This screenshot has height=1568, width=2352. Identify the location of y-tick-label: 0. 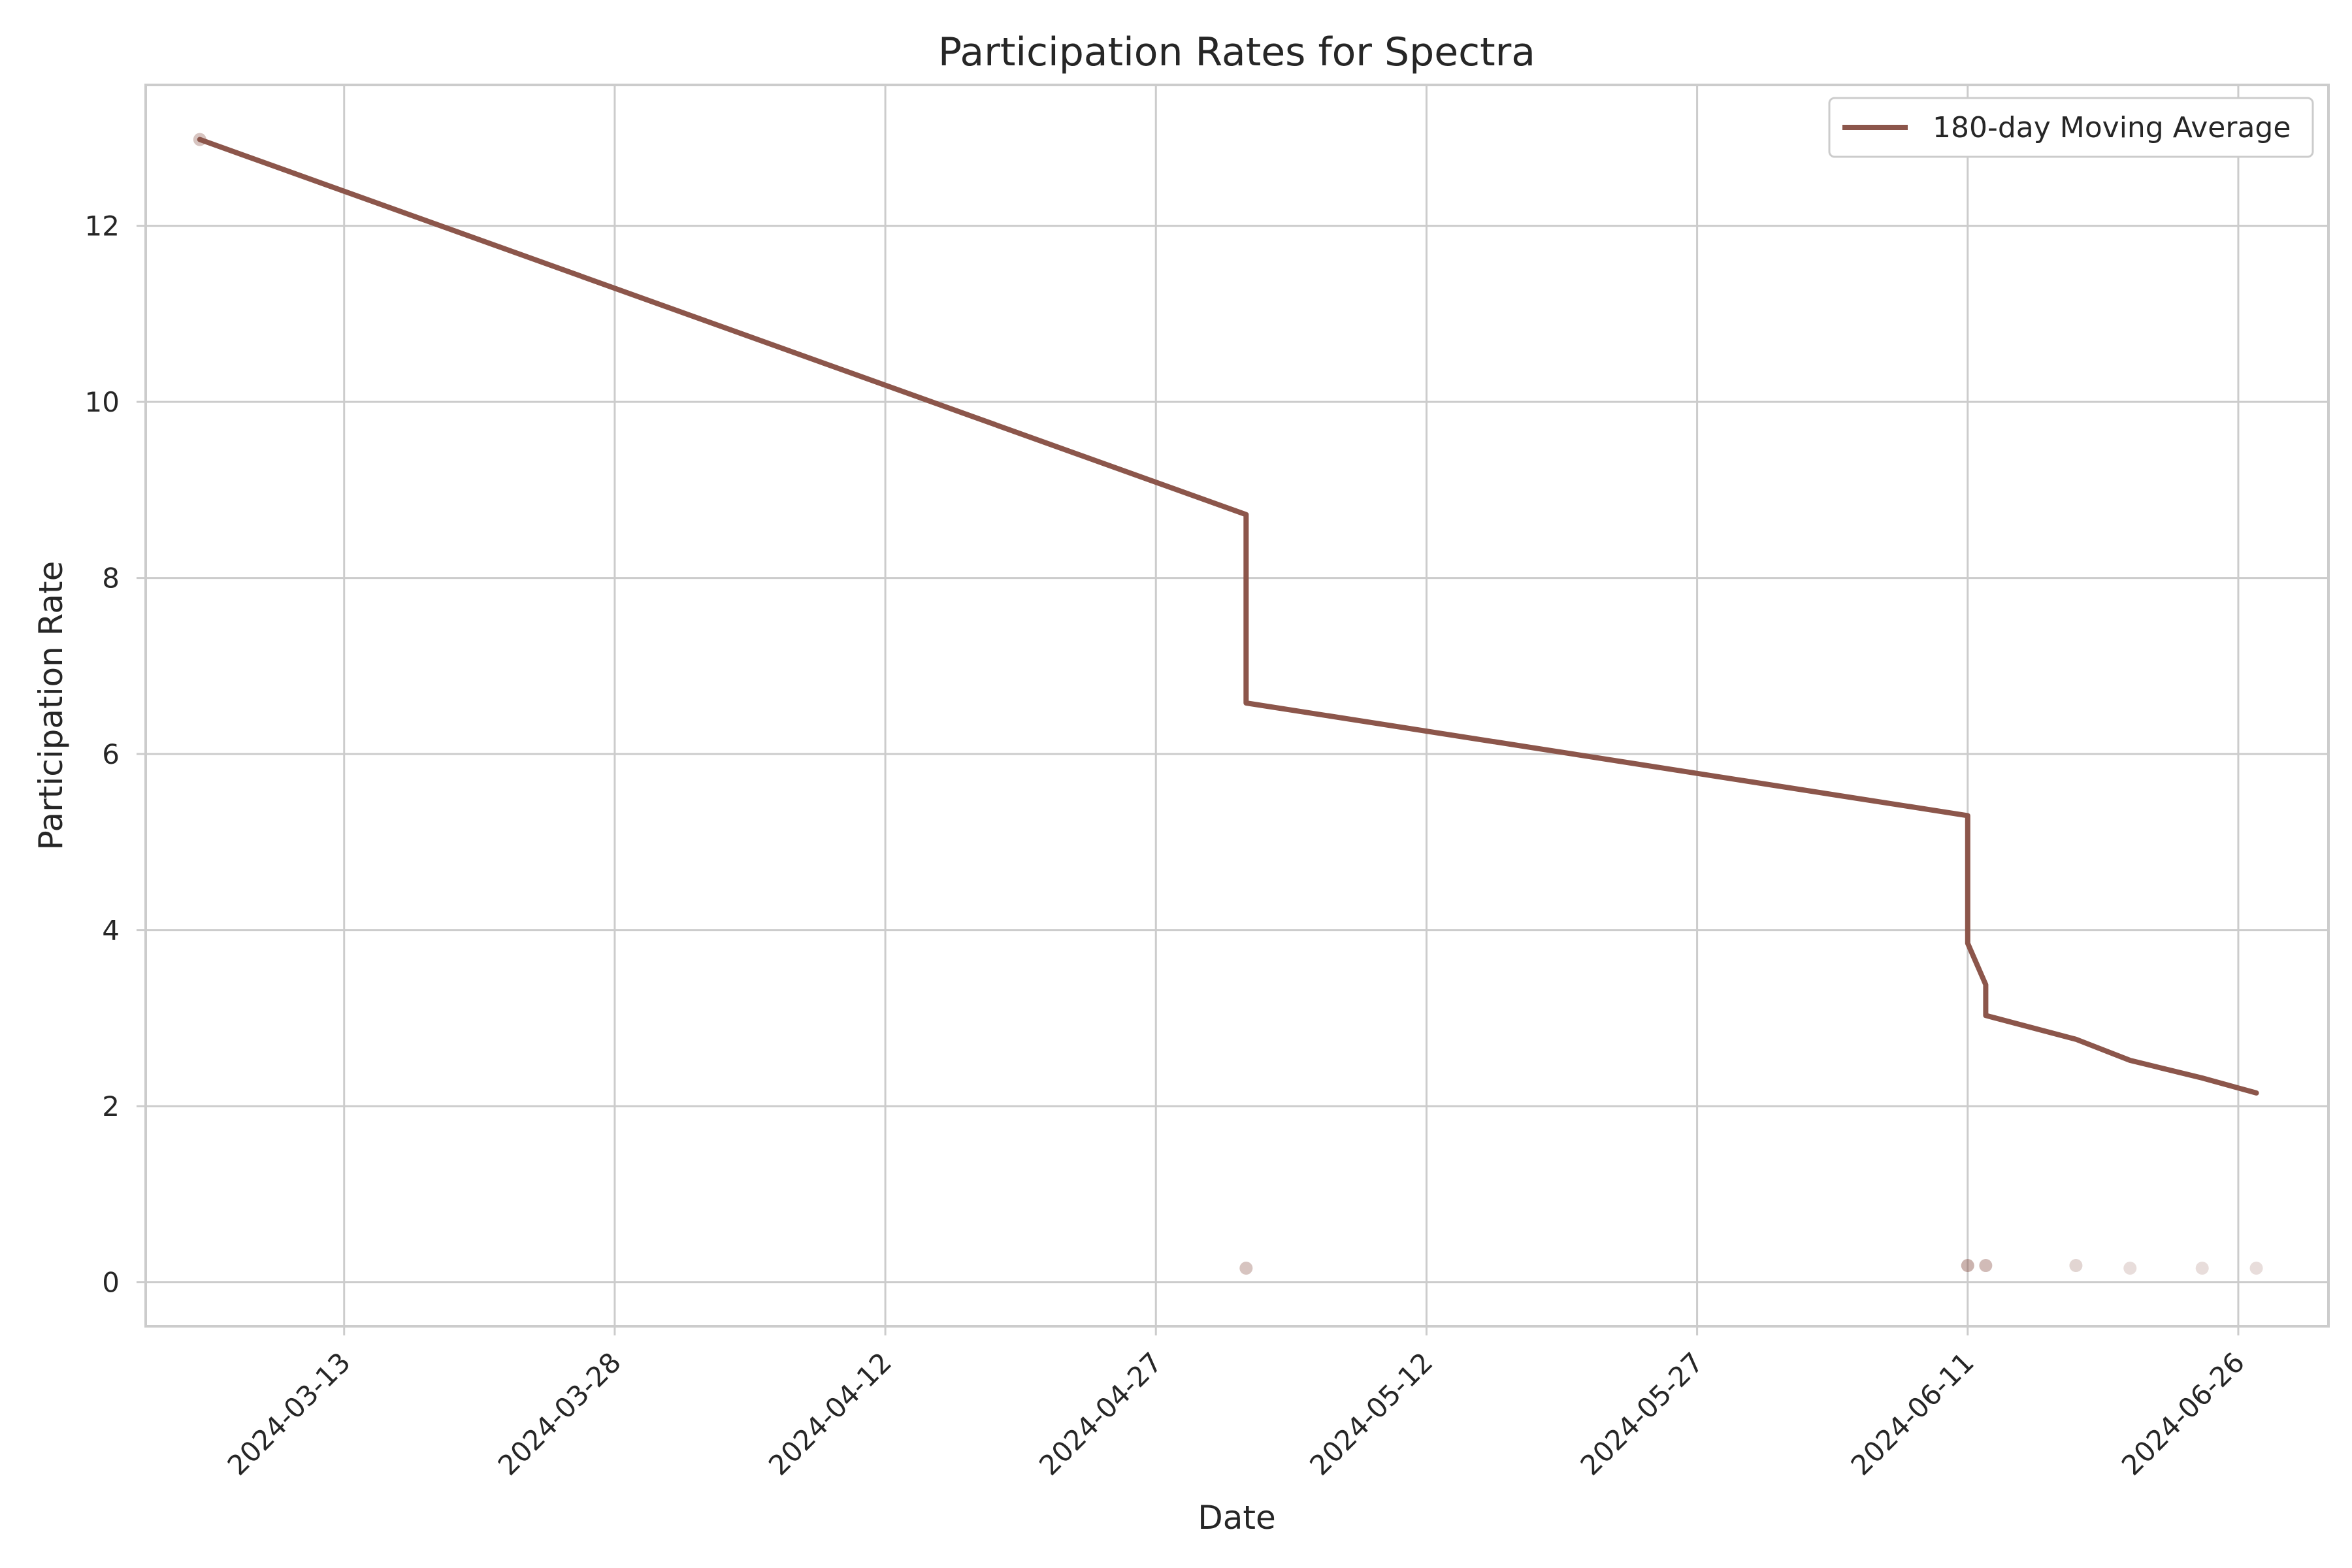
(111, 1283).